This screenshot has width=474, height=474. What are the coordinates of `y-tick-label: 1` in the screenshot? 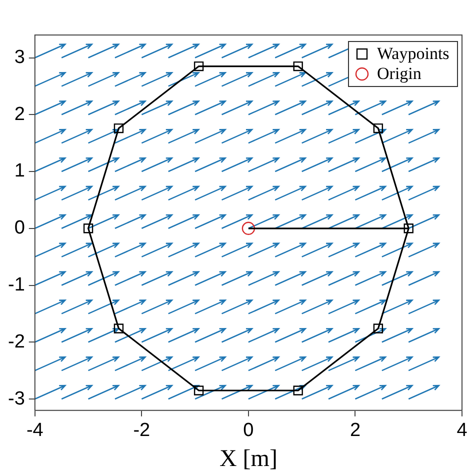 It's located at (19, 171).